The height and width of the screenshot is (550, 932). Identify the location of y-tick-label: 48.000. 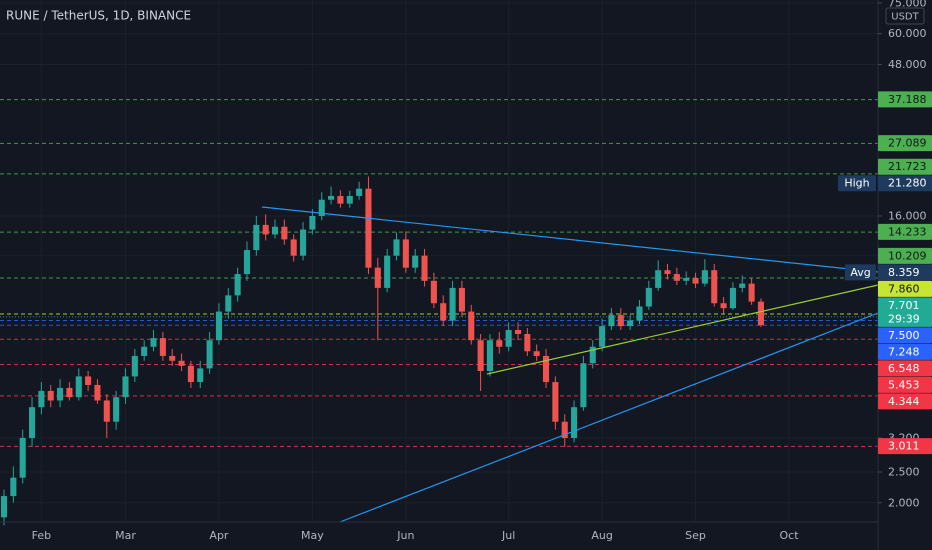
(907, 64).